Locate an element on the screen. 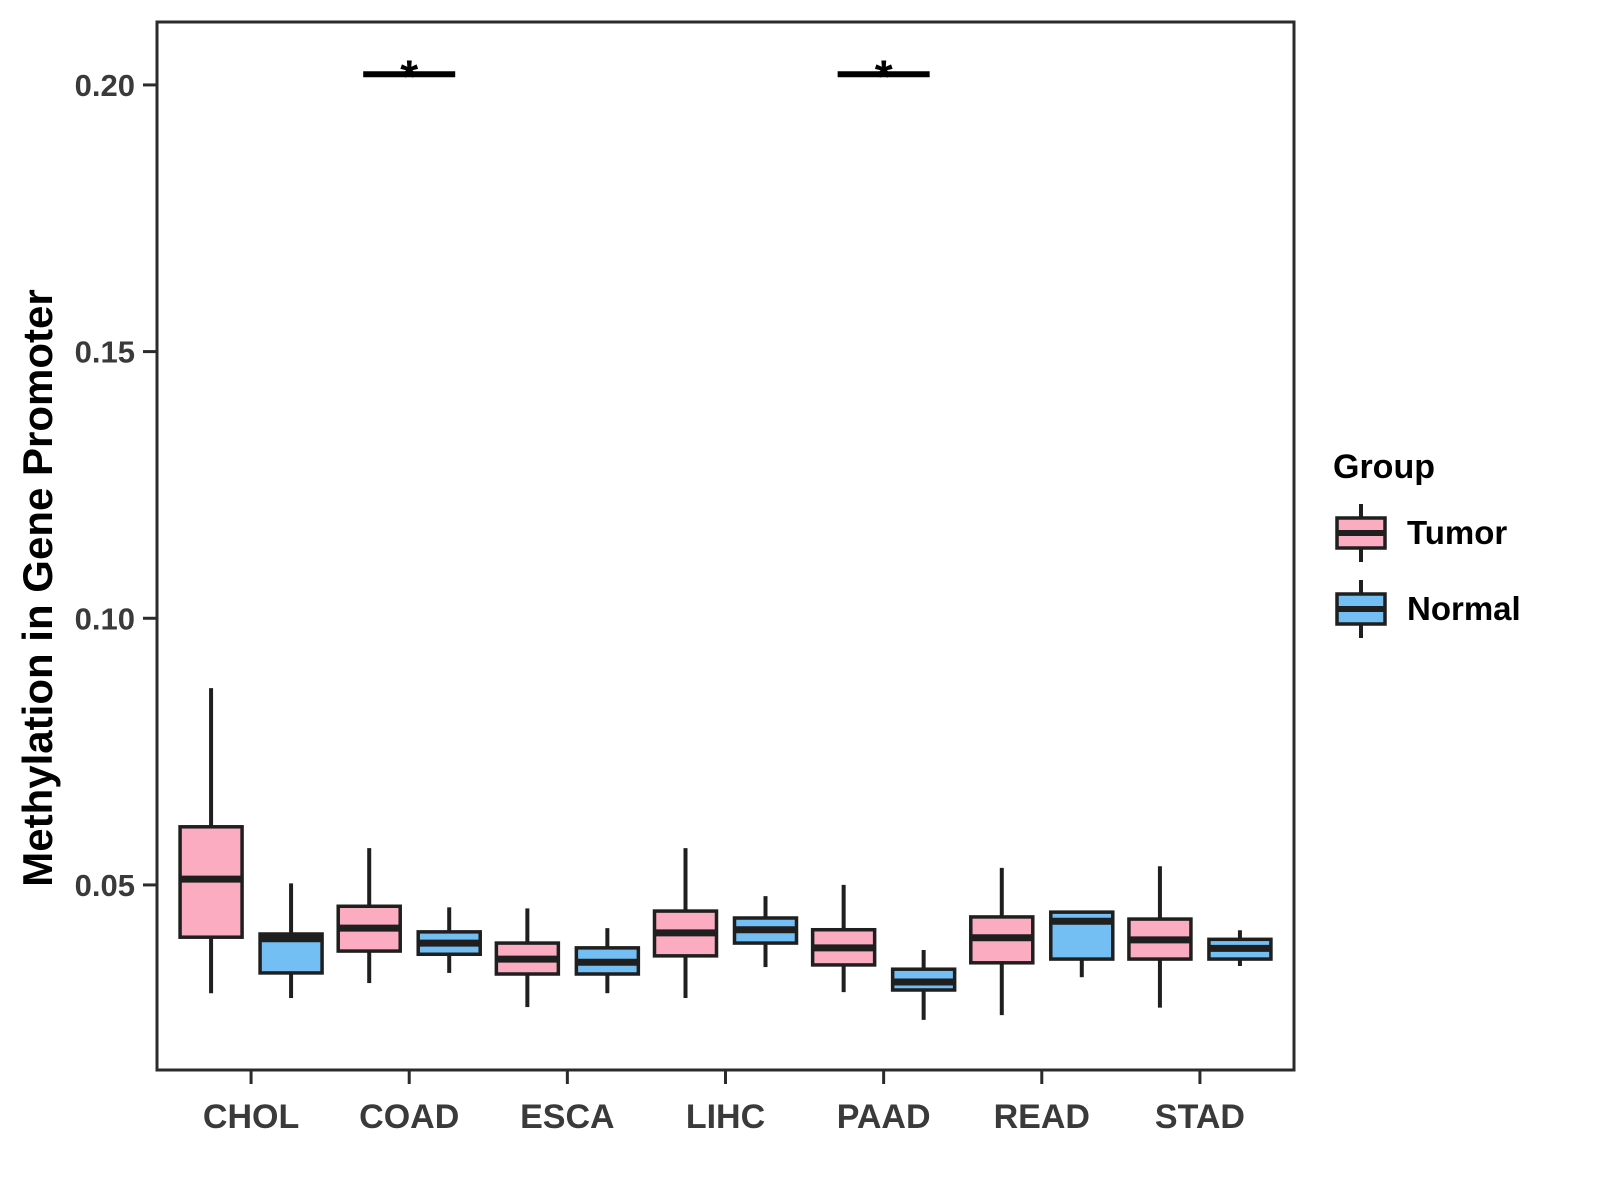 Image resolution: width=1600 pixels, height=1200 pixels. y-axis-title: Methylation in Gene Promoter is located at coordinates (37, 588).